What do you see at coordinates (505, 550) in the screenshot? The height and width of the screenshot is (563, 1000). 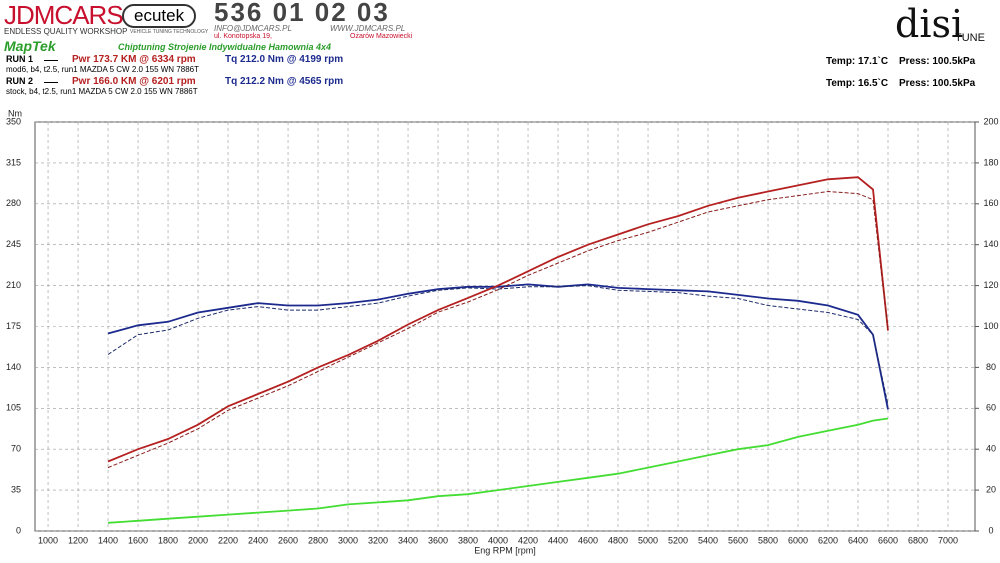 I see `x-axis-label: Eng RPM [rpm]` at bounding box center [505, 550].